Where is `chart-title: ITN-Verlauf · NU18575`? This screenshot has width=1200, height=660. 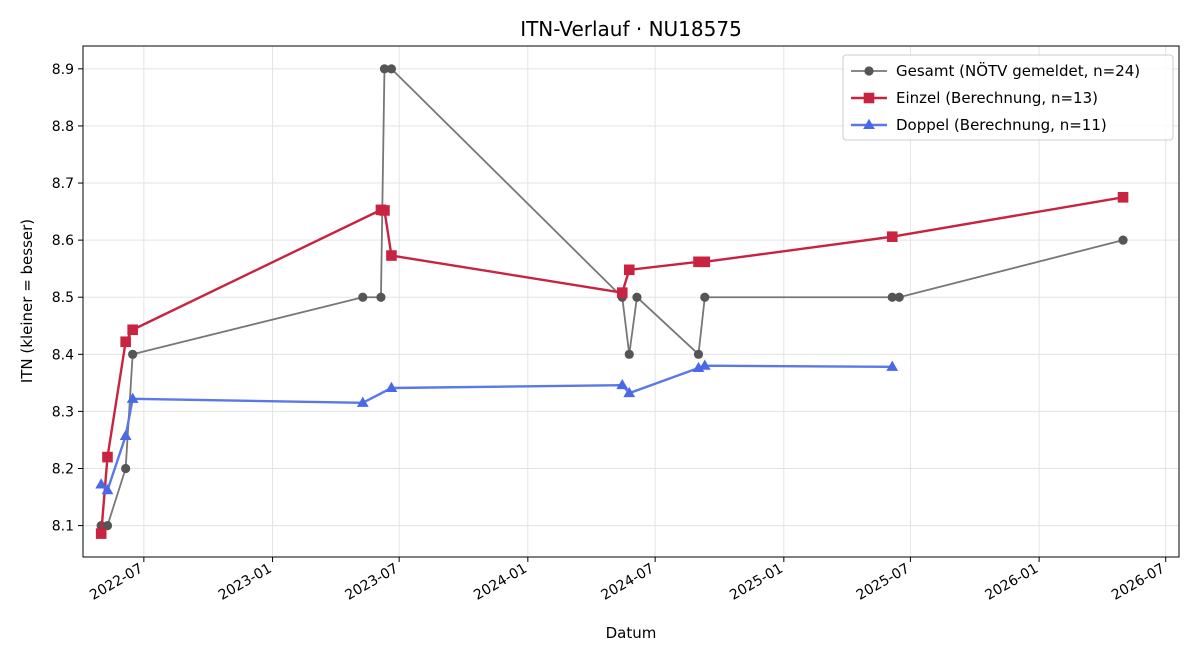
chart-title: ITN-Verlauf · NU18575 is located at coordinates (631, 29).